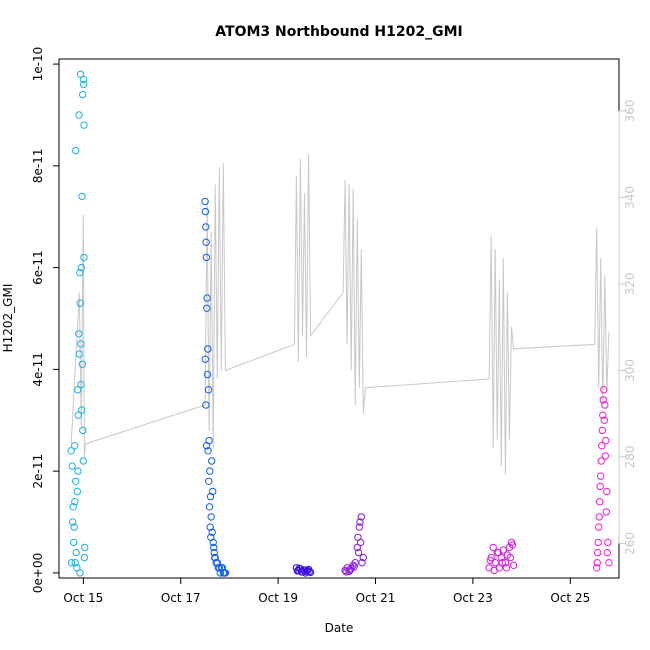 The image size is (650, 650). What do you see at coordinates (38, 166) in the screenshot?
I see `y-tick-label: 8e-11` at bounding box center [38, 166].